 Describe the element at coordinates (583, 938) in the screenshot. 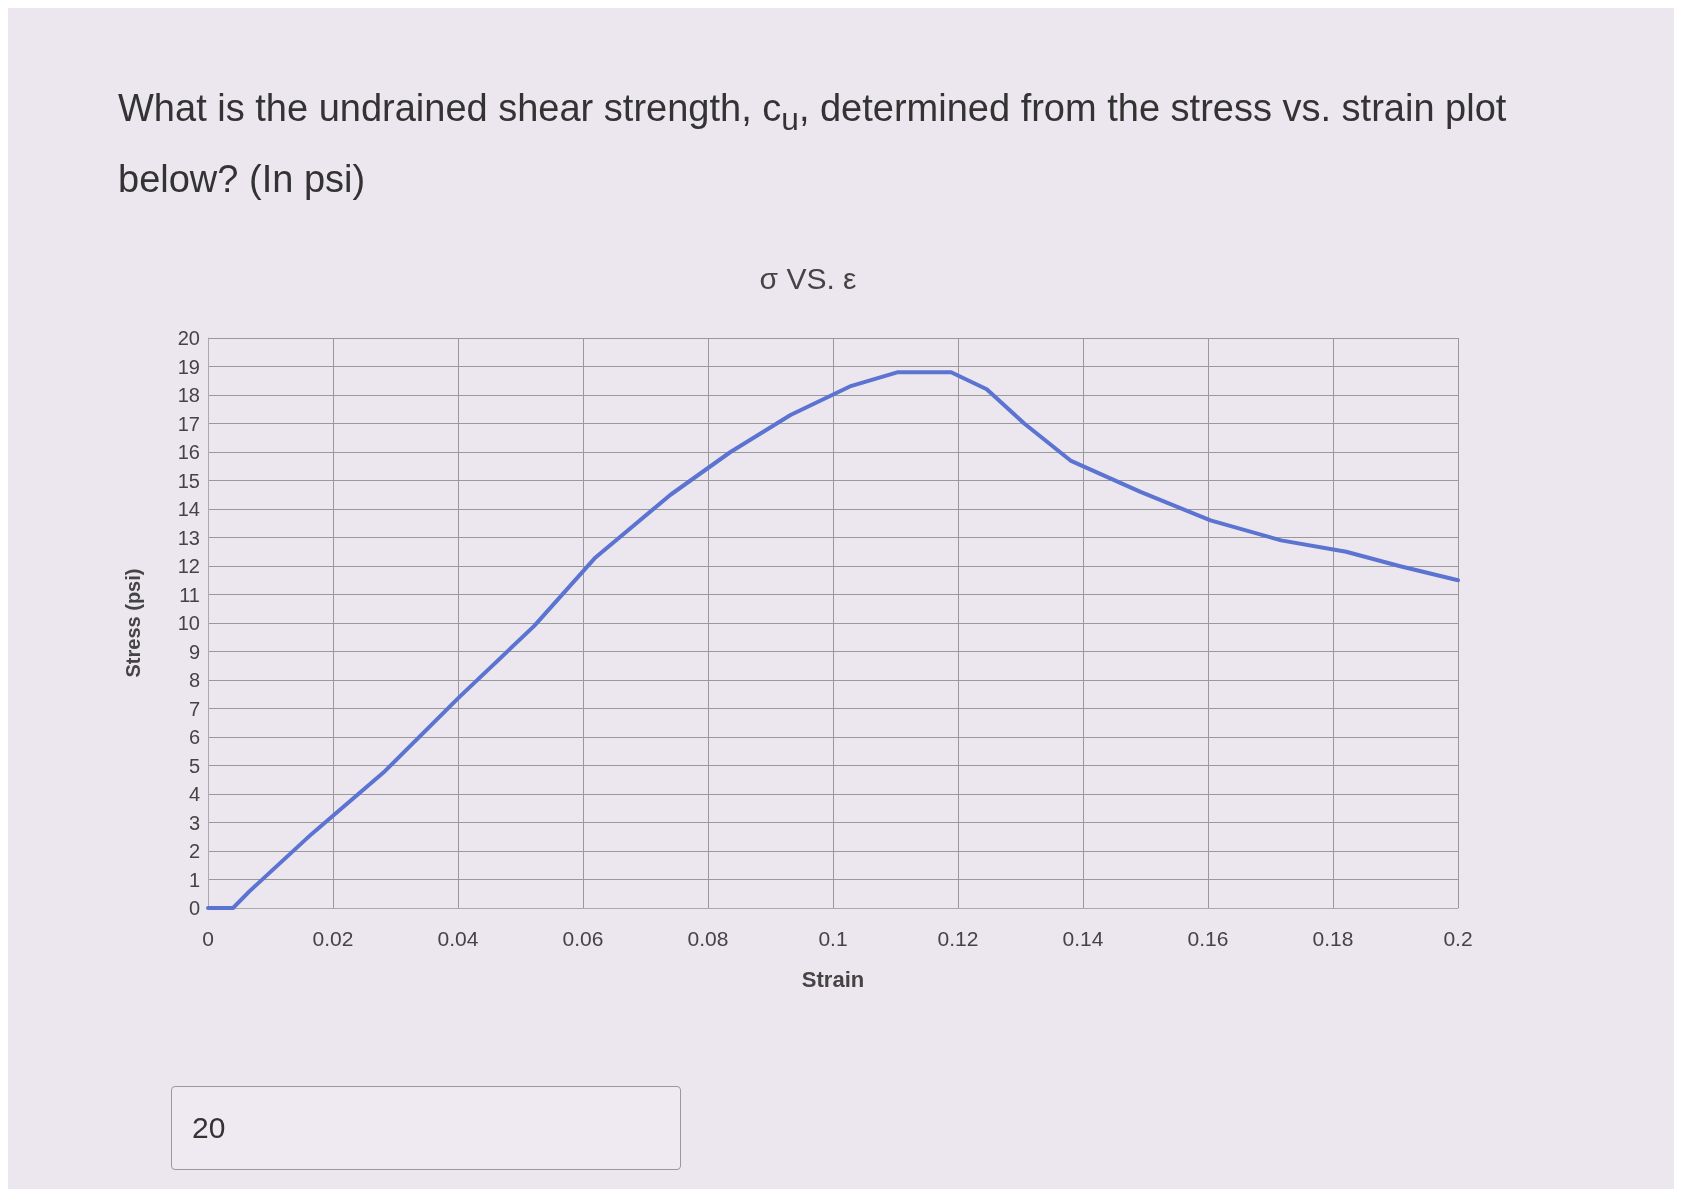

I see `x-tick-label: 0.06` at that location.